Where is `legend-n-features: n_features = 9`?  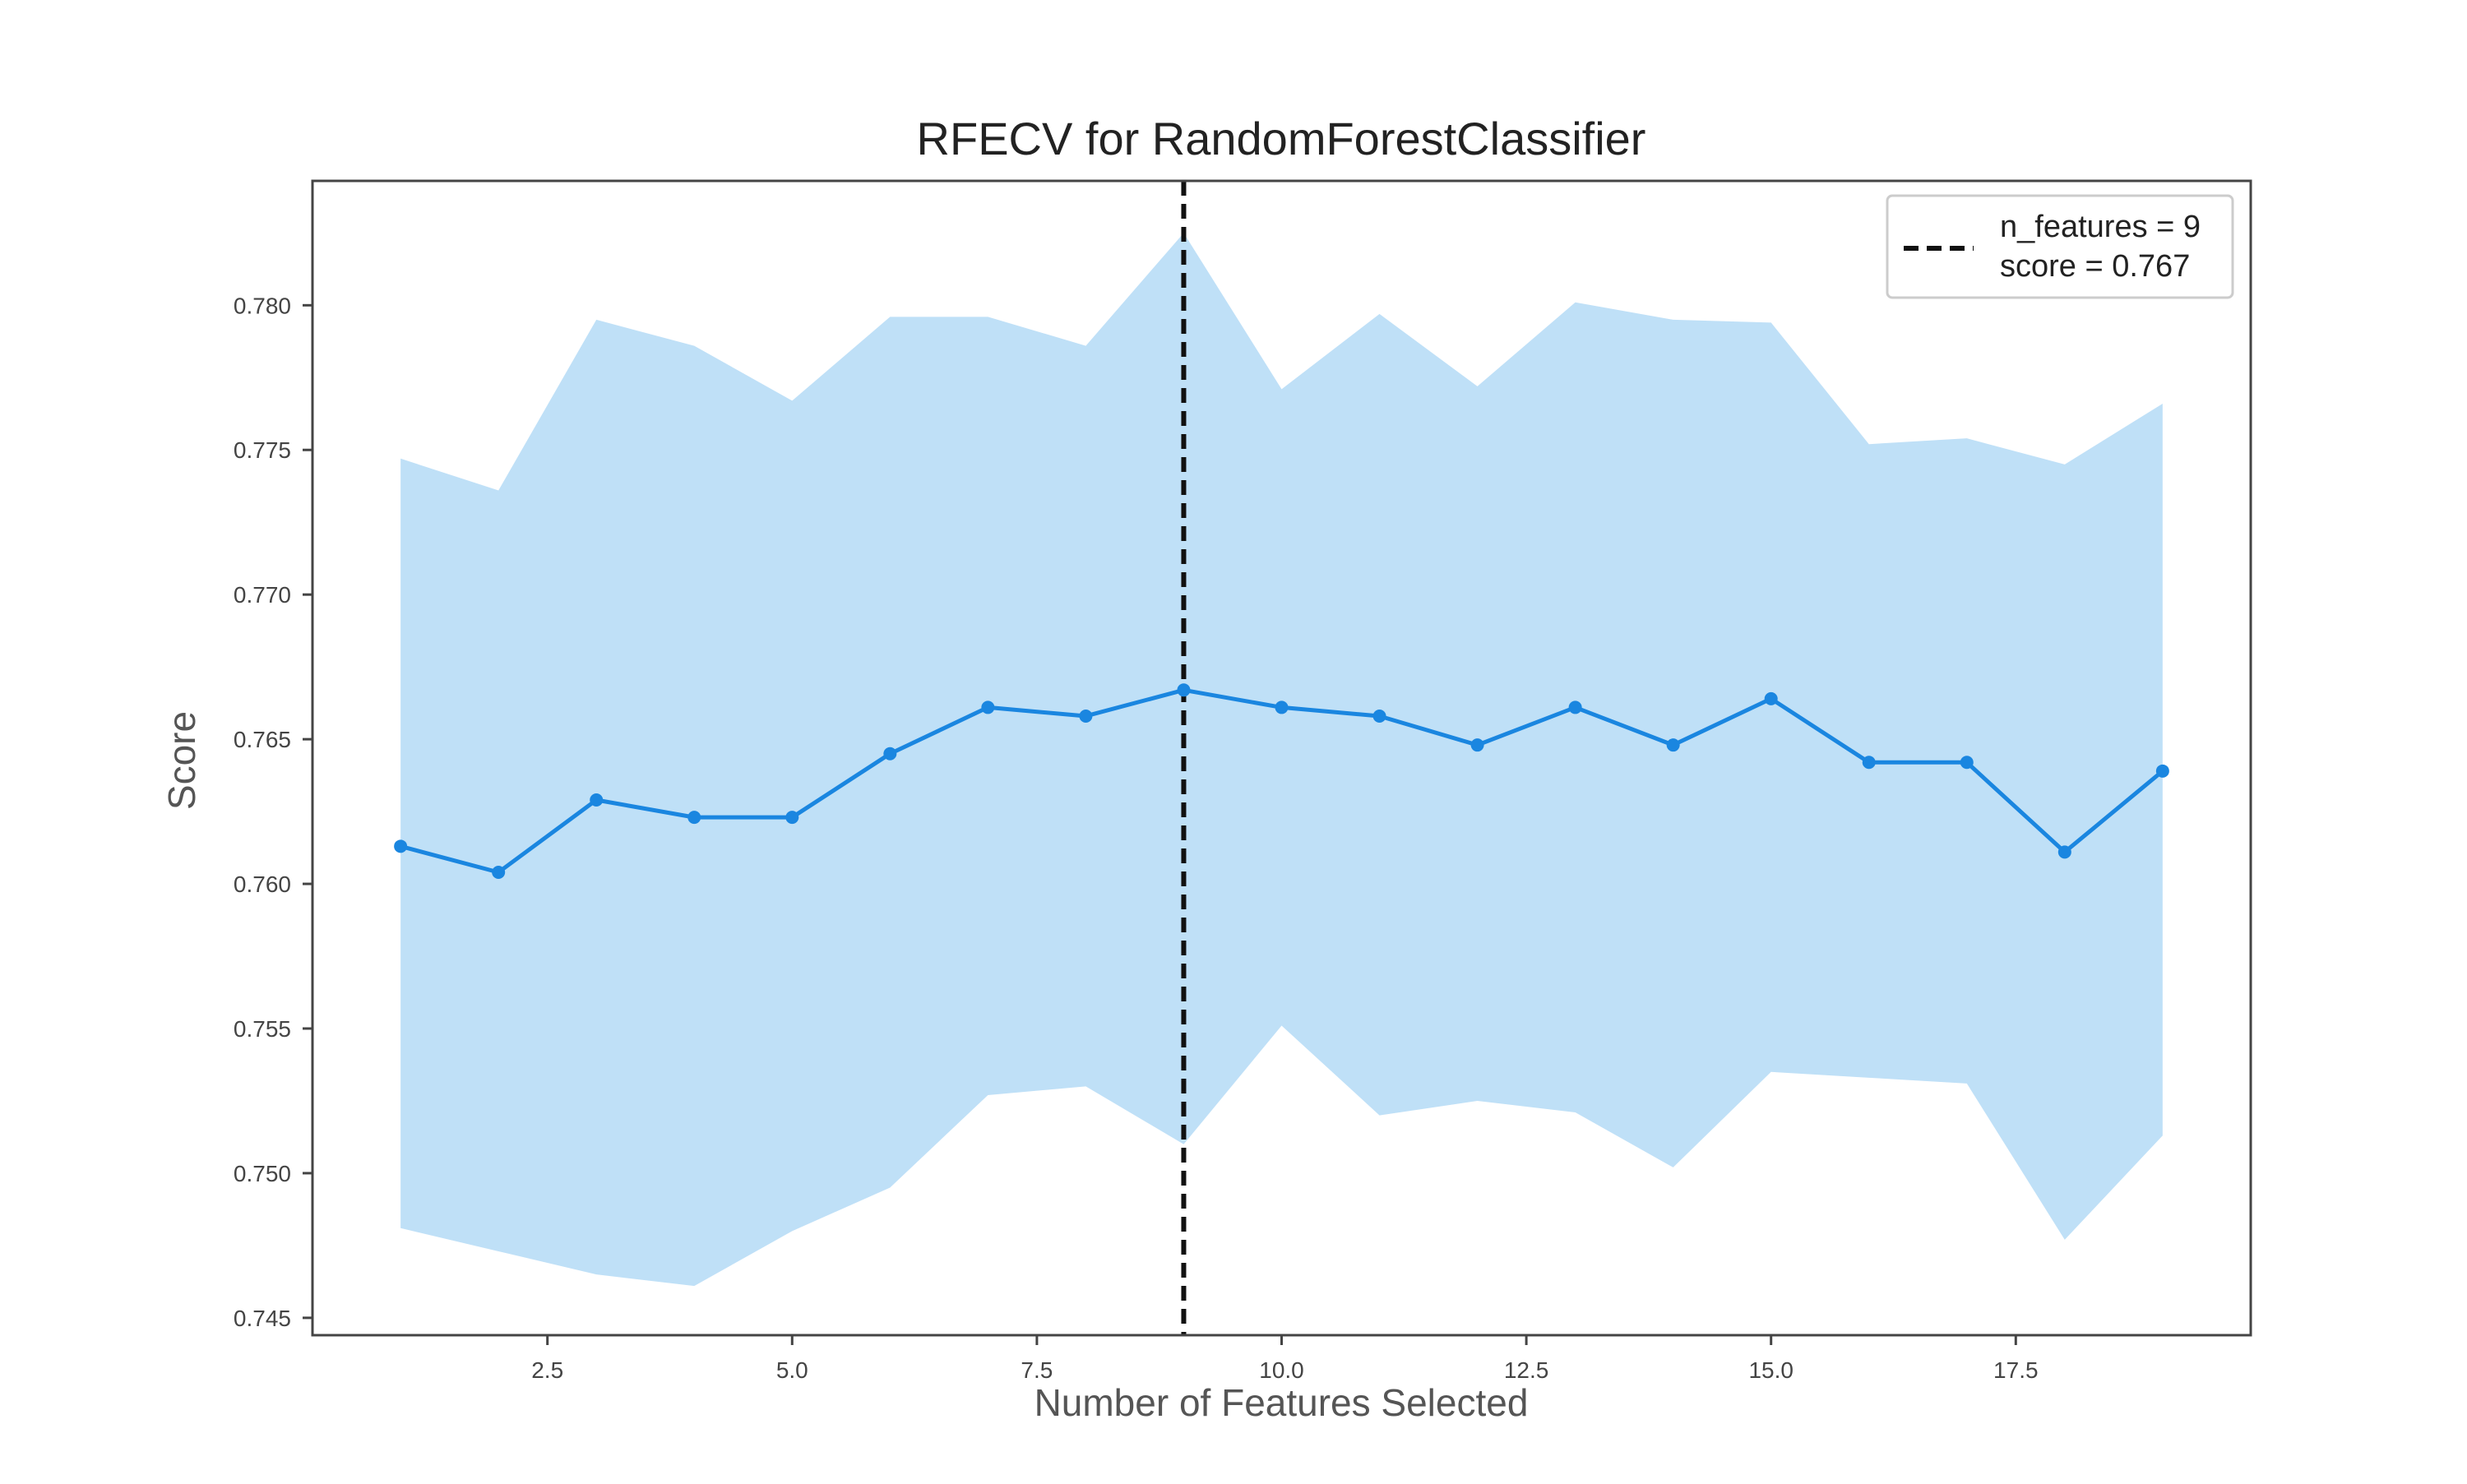 legend-n-features: n_features = 9 is located at coordinates (2100, 227).